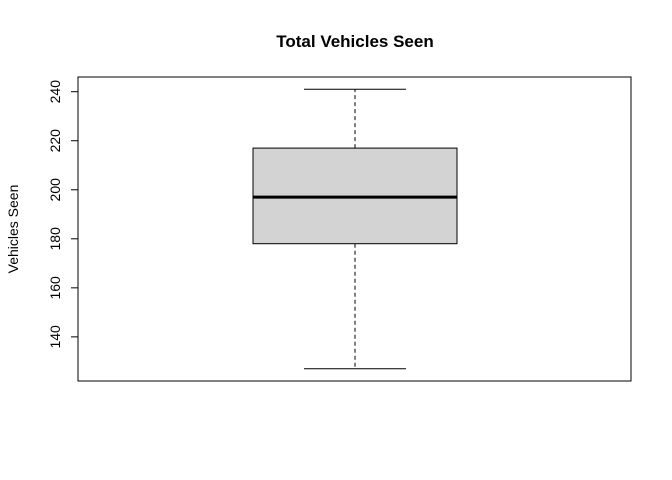 This screenshot has width=672, height=480. Describe the element at coordinates (55, 141) in the screenshot. I see `y-tick-label: 220` at that location.